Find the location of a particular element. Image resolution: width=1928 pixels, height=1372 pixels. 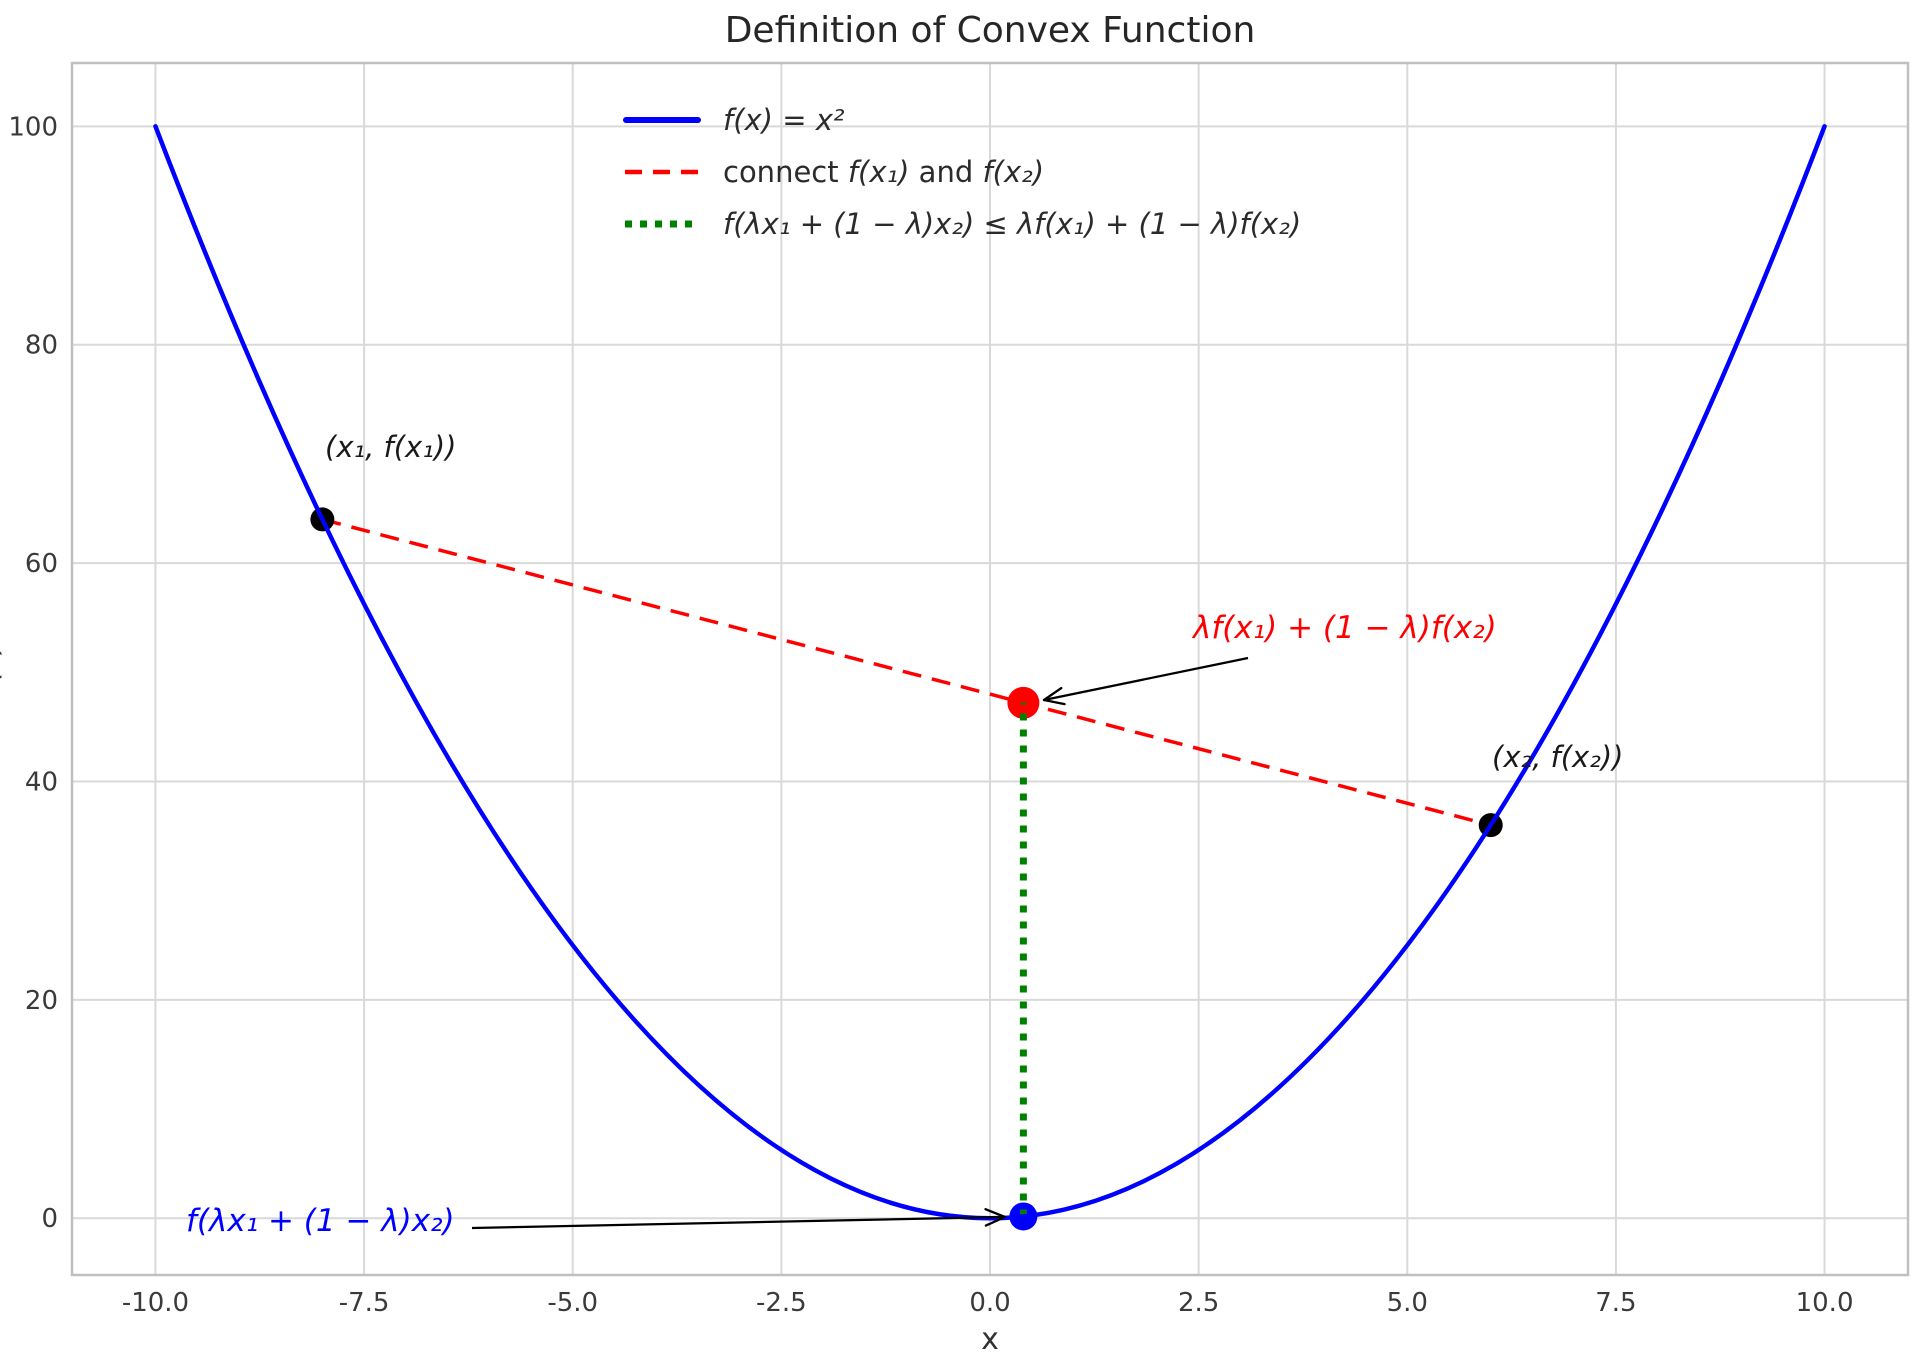

legend-label-chord: connect f(x₁) and f(x₂) is located at coordinates (883, 172).